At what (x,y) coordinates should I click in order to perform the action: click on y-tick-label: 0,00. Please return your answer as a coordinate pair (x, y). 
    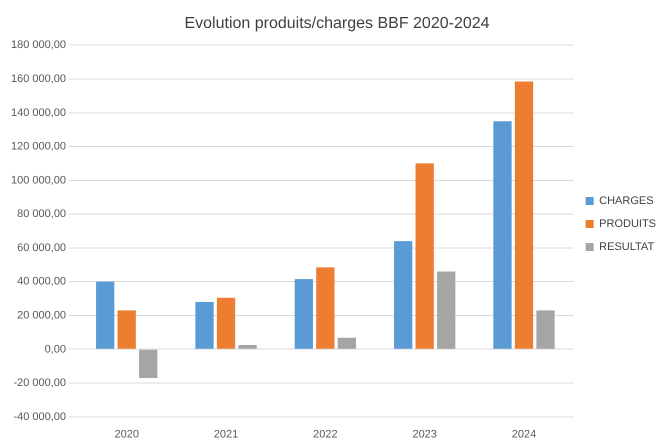
    Looking at the image, I should click on (55, 349).